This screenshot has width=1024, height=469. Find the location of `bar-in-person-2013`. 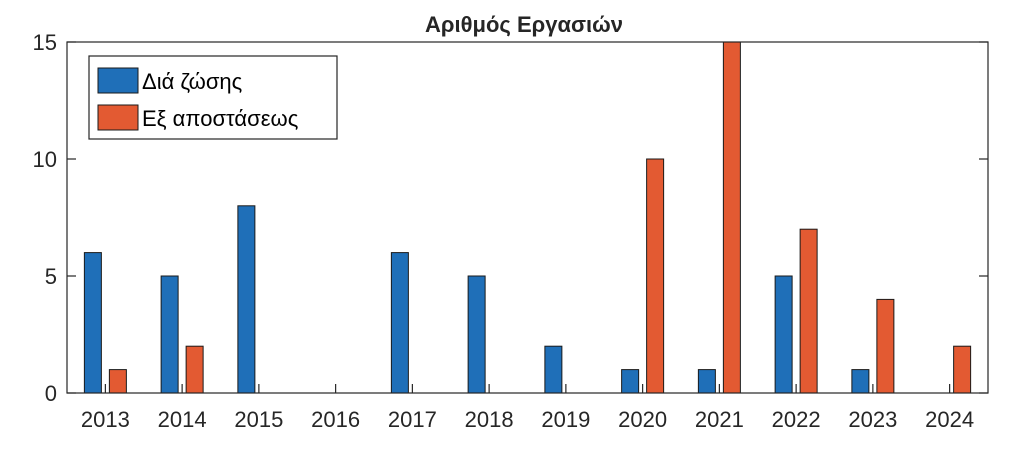

bar-in-person-2013 is located at coordinates (92, 323).